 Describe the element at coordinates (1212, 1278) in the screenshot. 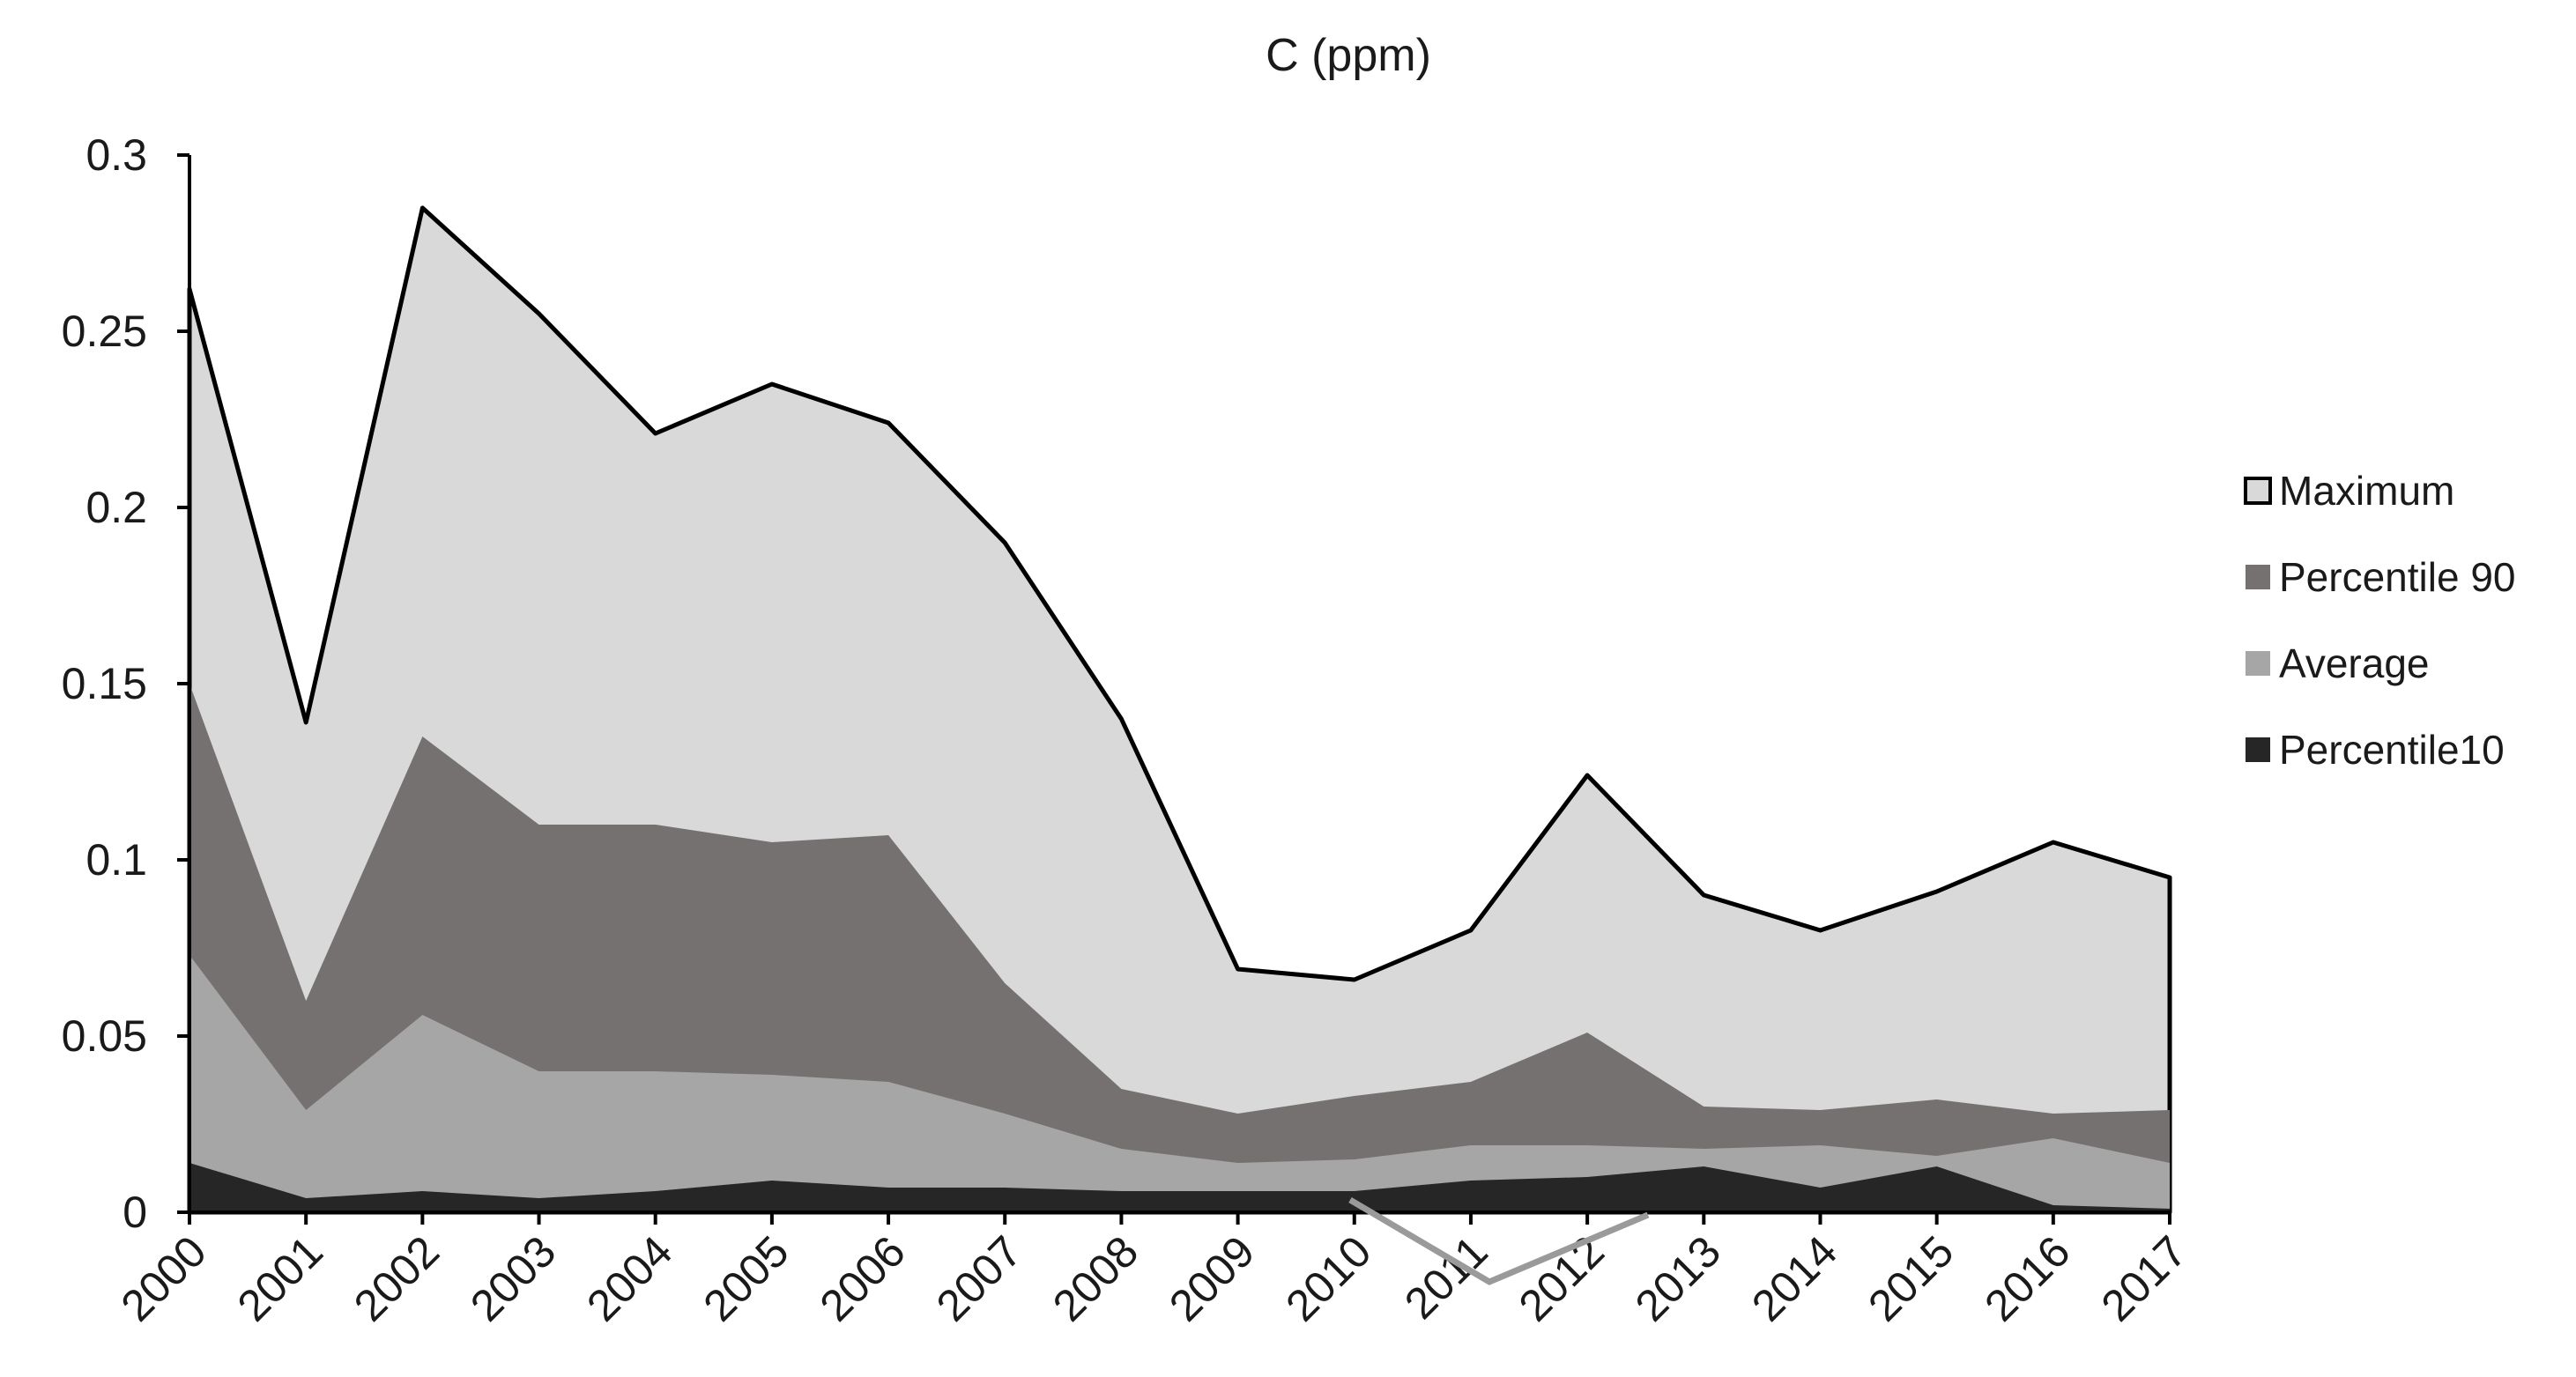

I see `x-tick-label: 2009` at that location.